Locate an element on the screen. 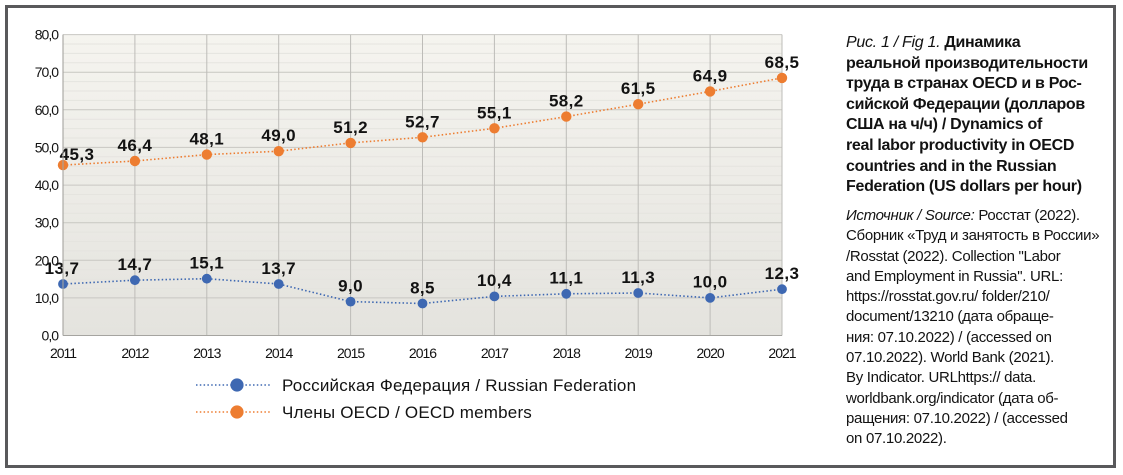 The image size is (1123, 475). svg-text: 70,0 is located at coordinates (47, 72).